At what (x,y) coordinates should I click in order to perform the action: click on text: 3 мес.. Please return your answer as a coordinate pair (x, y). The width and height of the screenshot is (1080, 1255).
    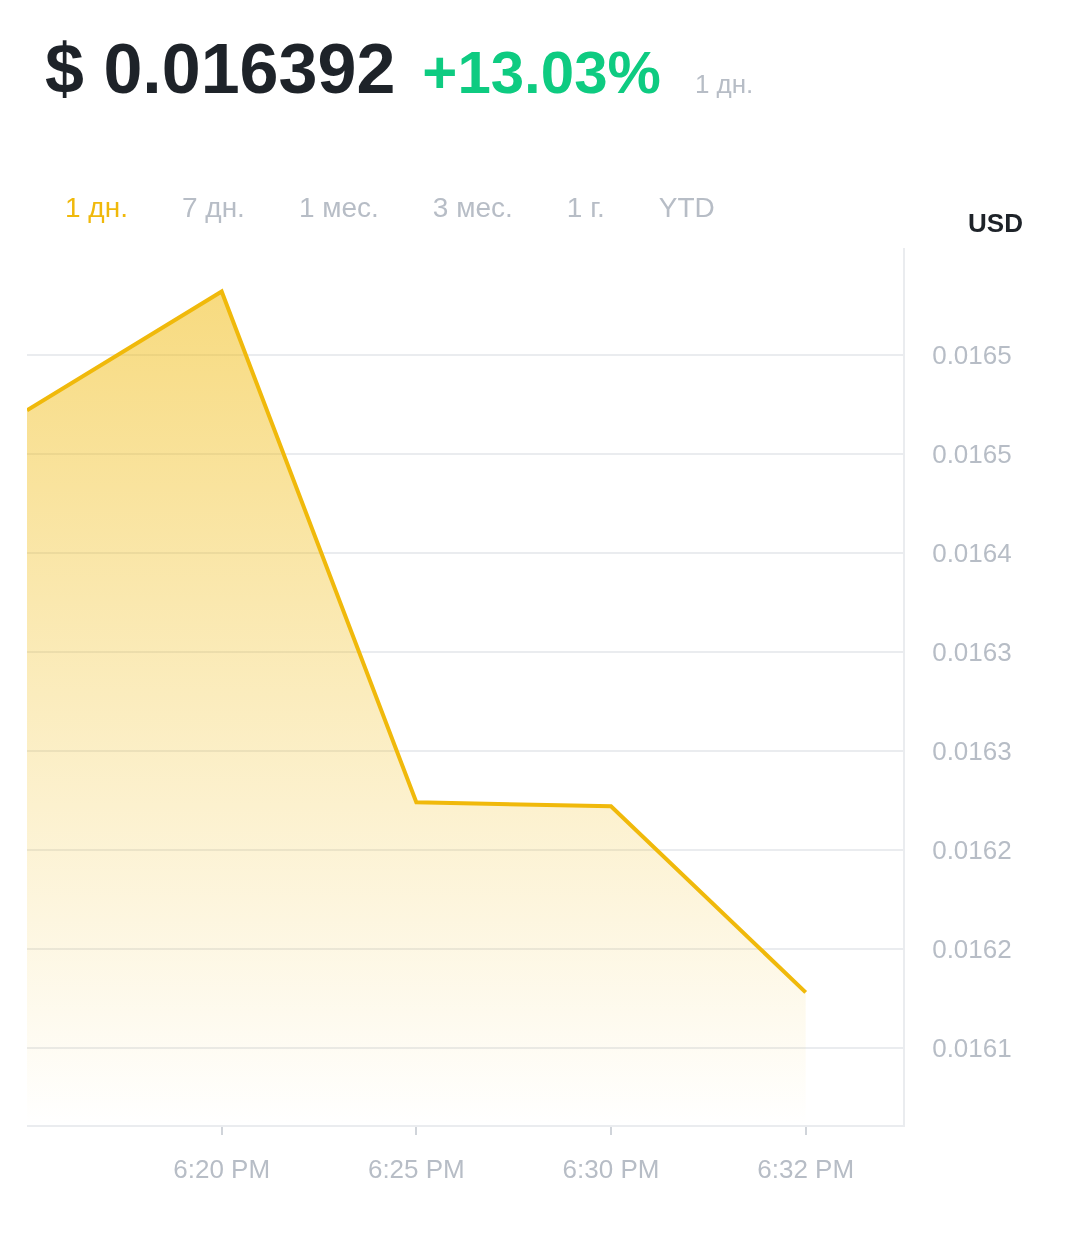
    Looking at the image, I should click on (472, 207).